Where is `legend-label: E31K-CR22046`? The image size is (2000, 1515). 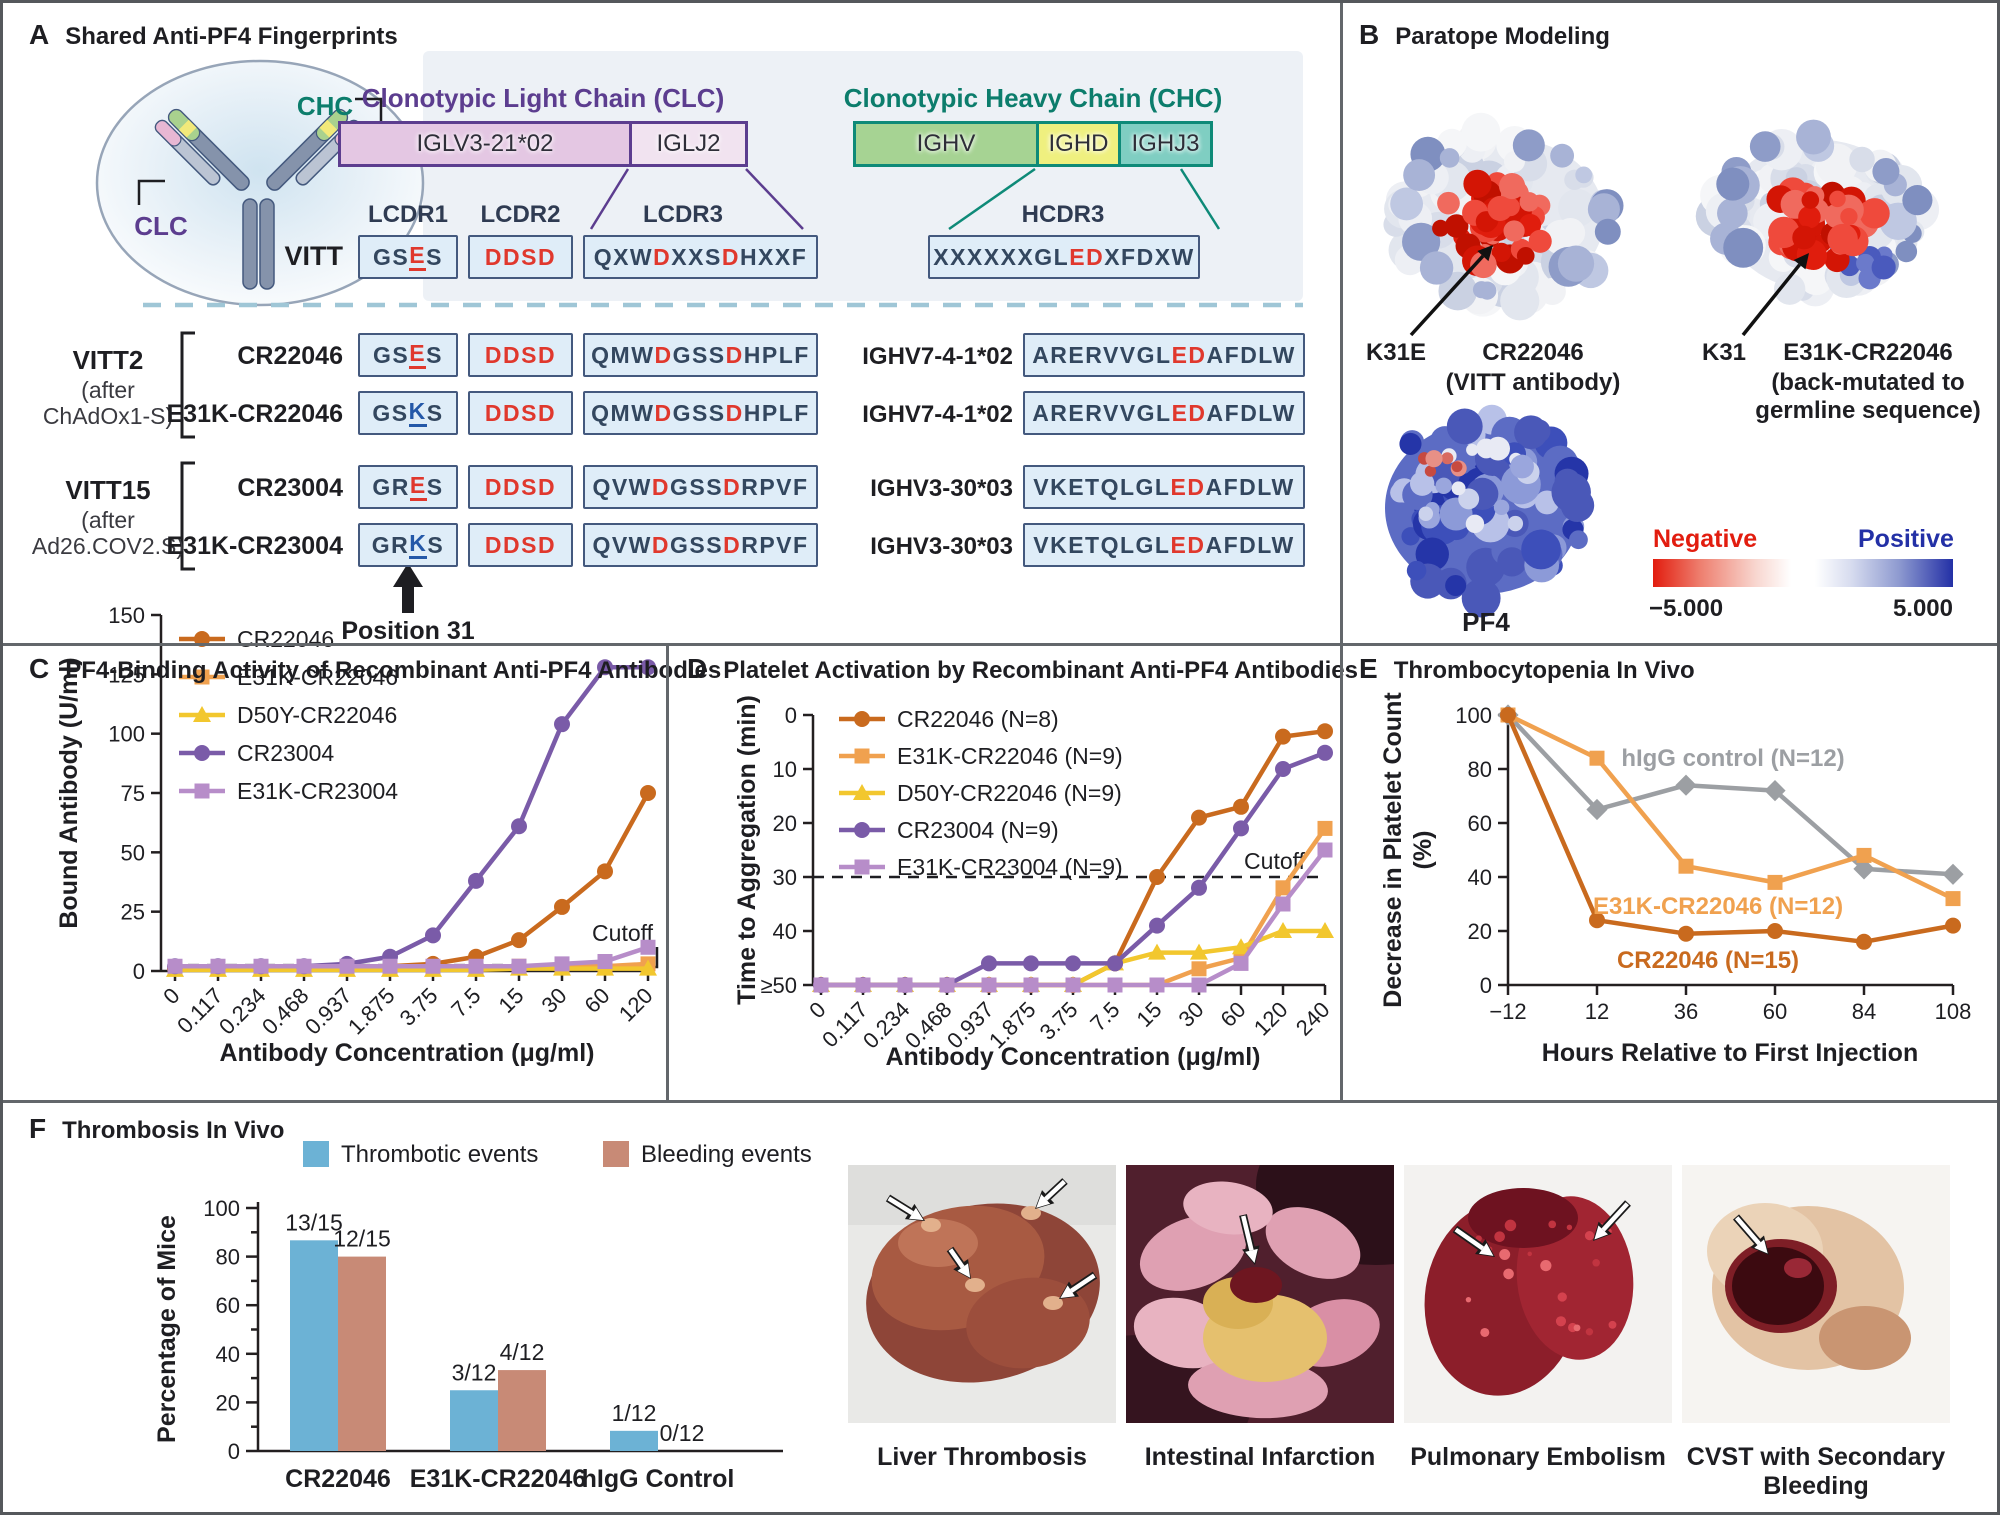
legend-label: E31K-CR22046 is located at coordinates (317, 677).